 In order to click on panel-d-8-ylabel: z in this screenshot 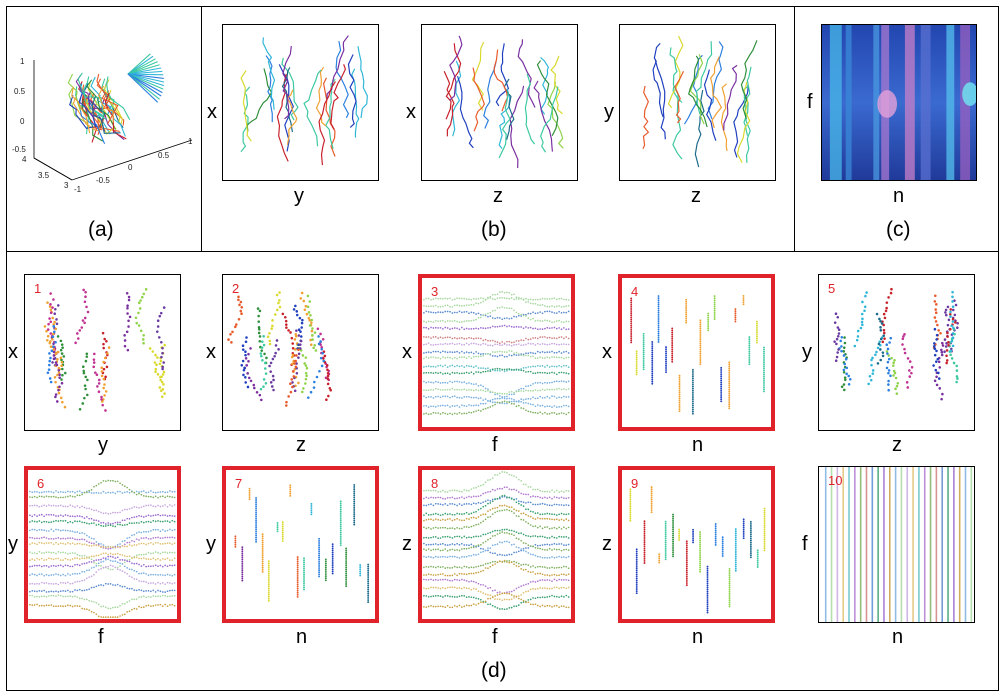, I will do `click(407, 544)`.